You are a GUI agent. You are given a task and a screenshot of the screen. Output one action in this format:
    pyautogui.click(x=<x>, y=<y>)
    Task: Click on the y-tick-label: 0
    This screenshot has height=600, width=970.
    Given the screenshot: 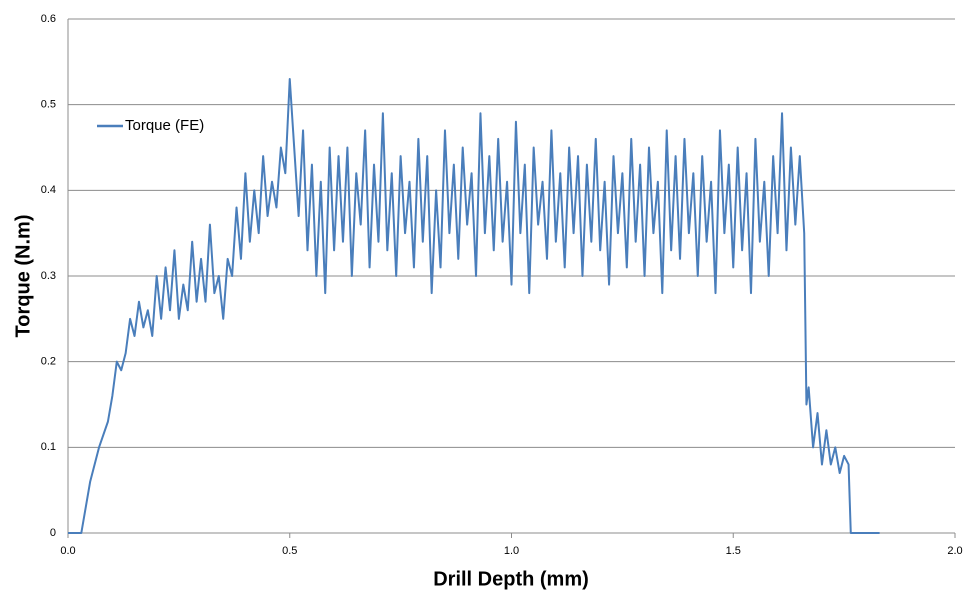 What is the action you would take?
    pyautogui.click(x=53, y=533)
    